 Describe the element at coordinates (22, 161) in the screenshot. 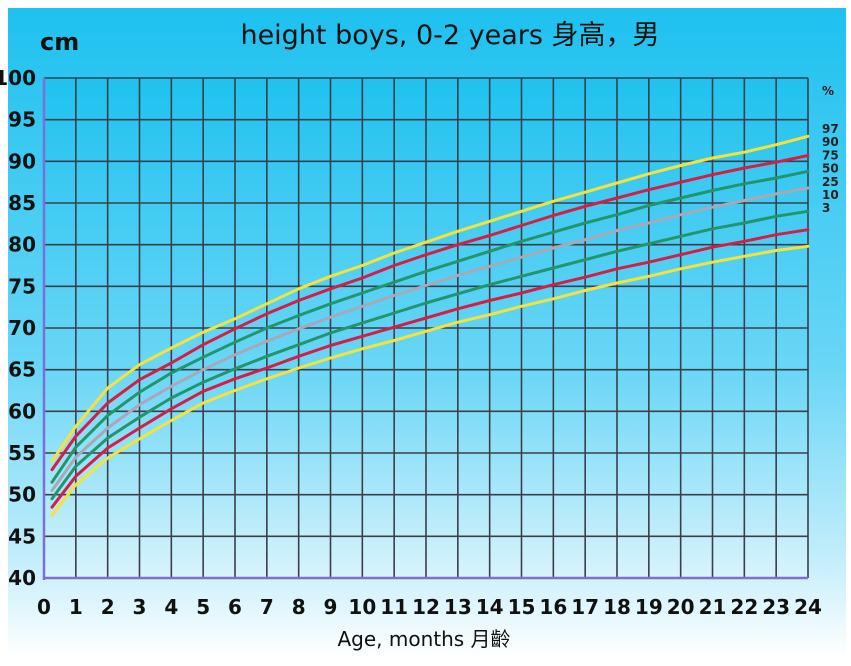

I see `y-tick-label: 90` at that location.